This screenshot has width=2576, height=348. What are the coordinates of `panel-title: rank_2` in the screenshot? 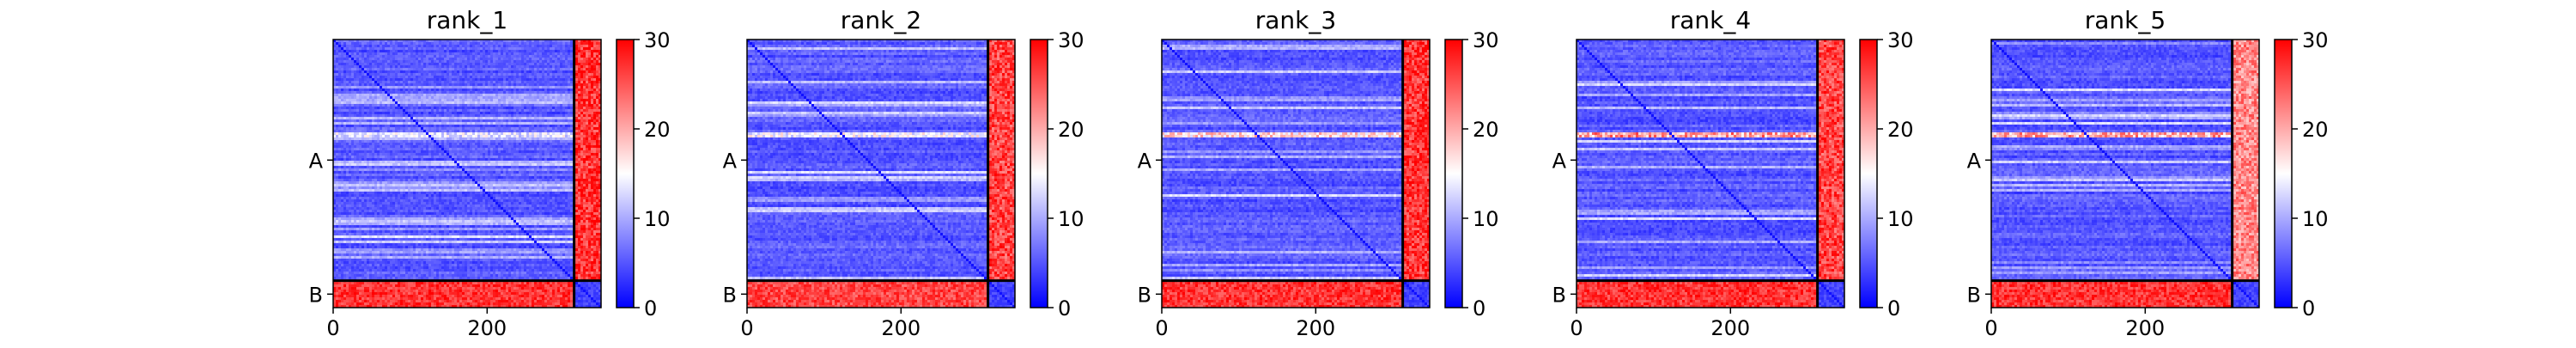 It's located at (881, 20).